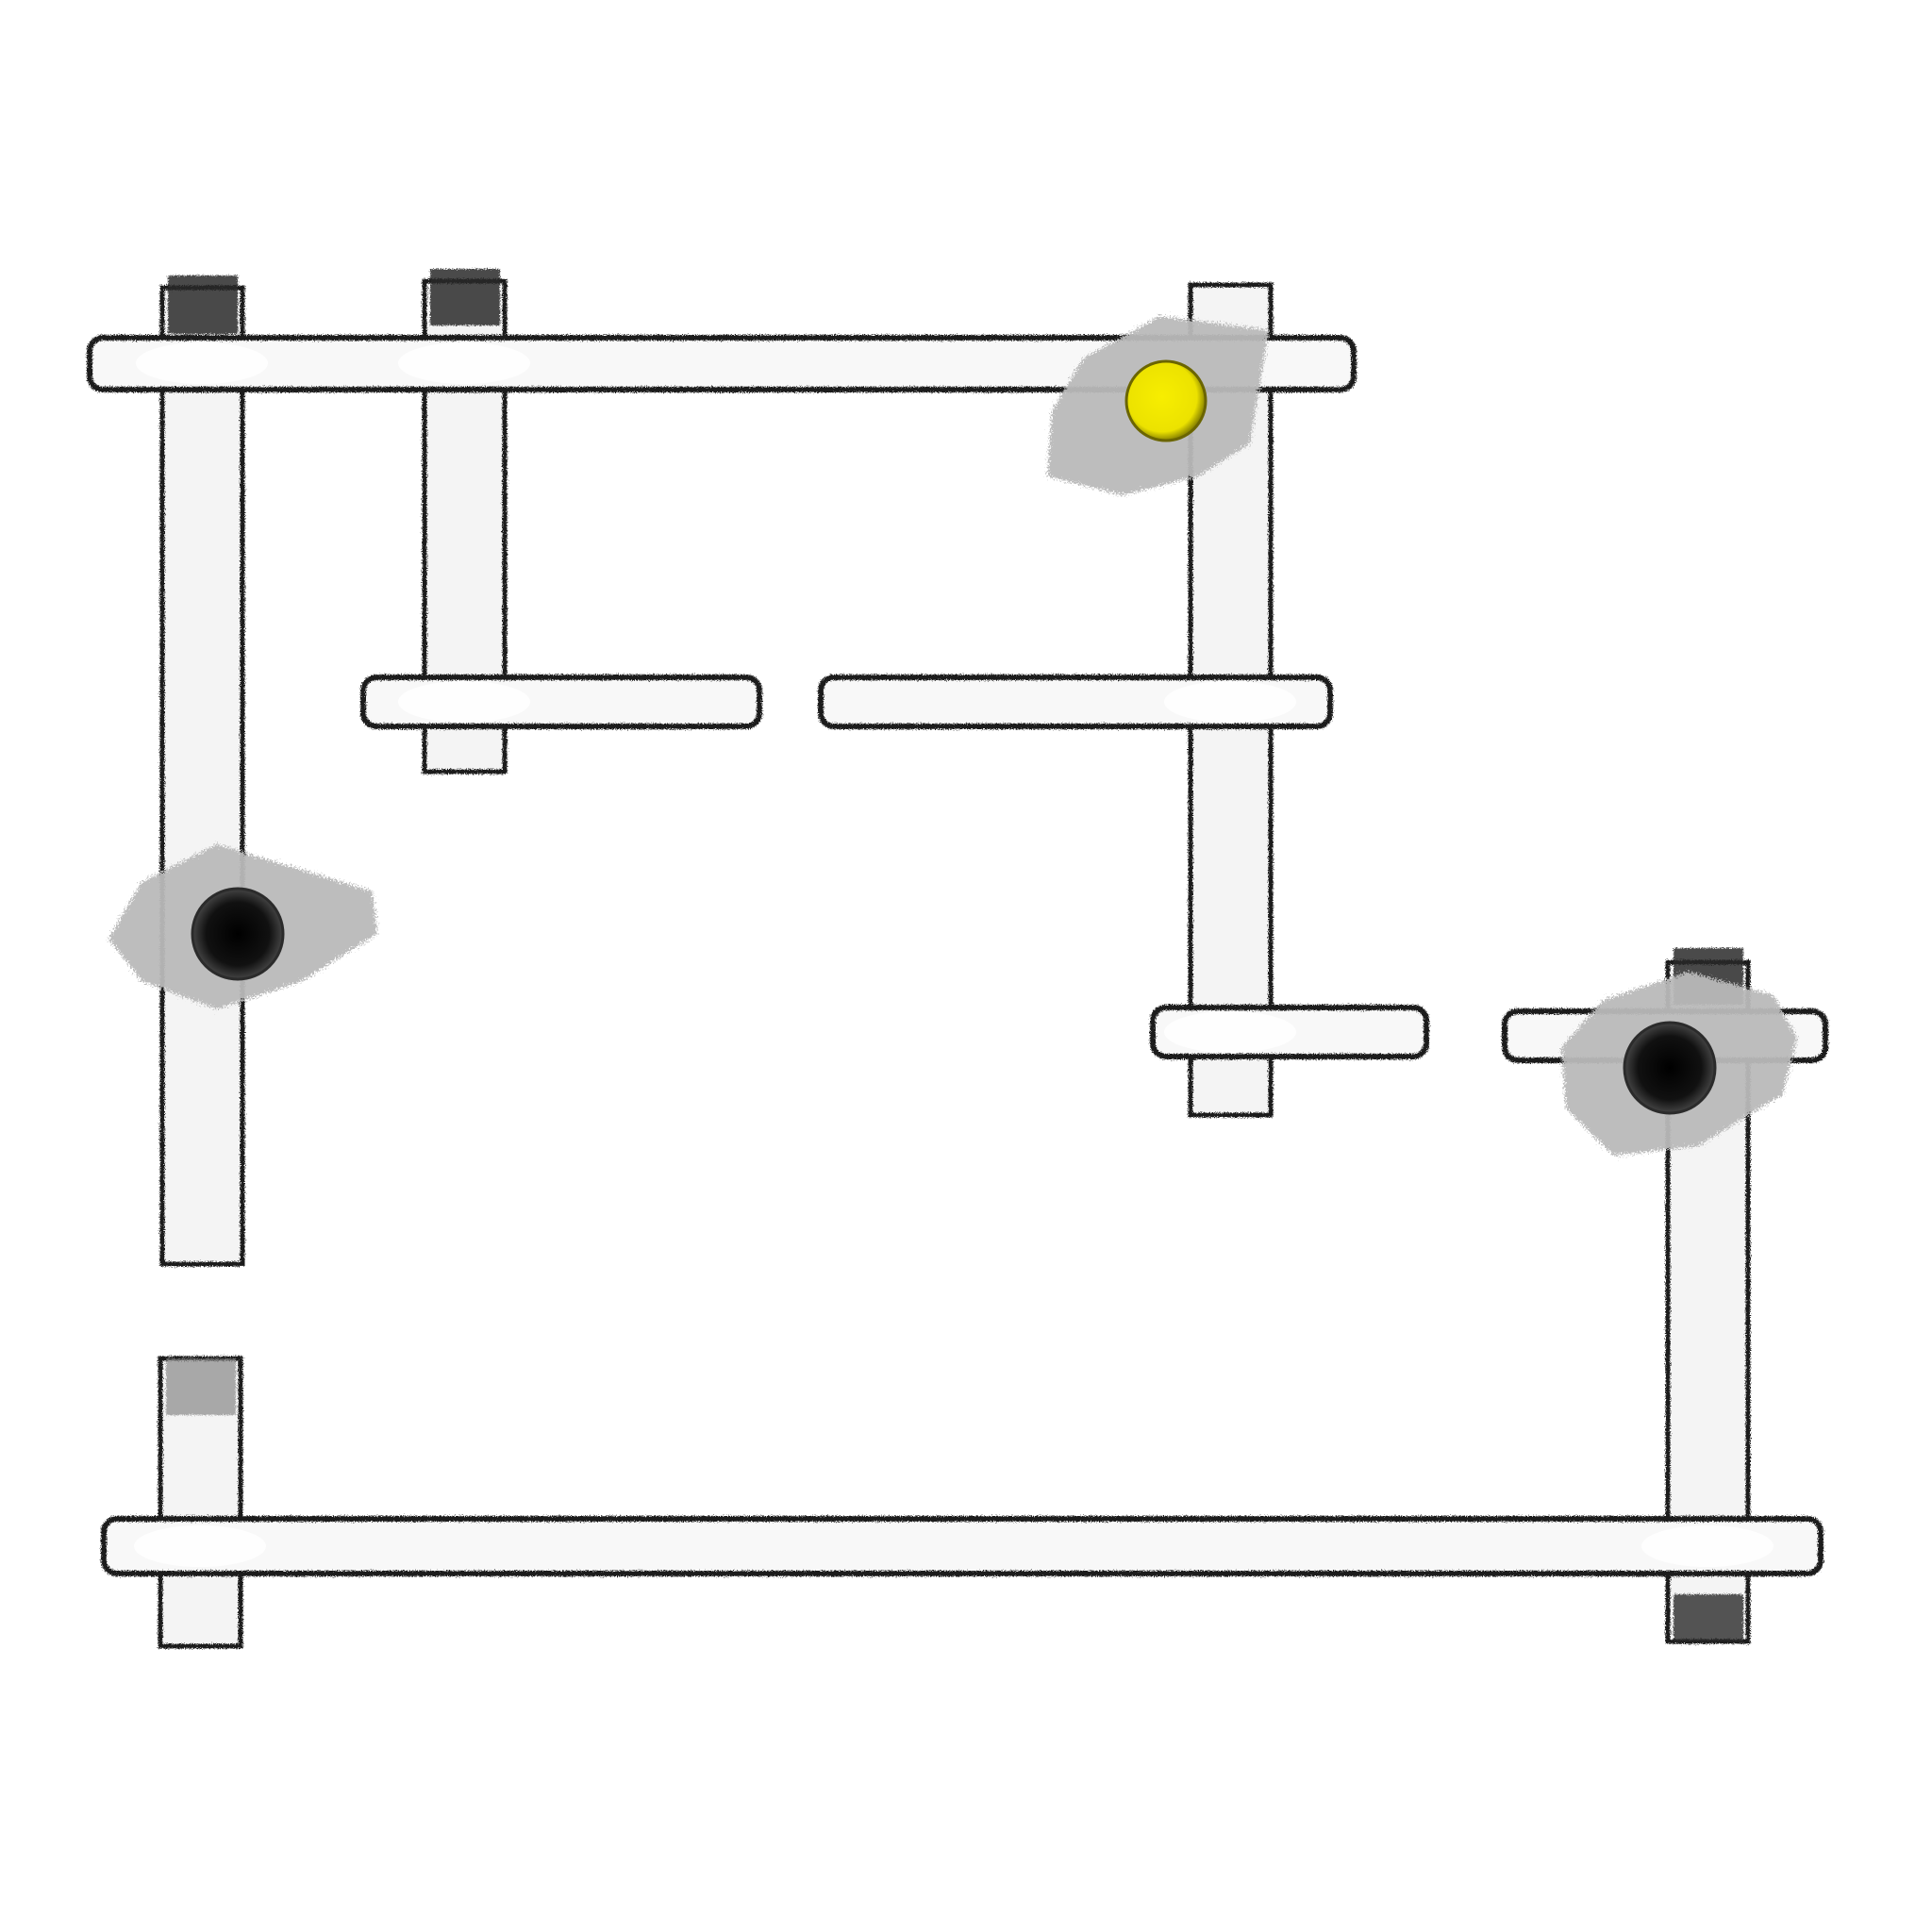 The width and height of the screenshot is (1932, 1932). I want to click on node-right-dot, so click(1670, 1068).